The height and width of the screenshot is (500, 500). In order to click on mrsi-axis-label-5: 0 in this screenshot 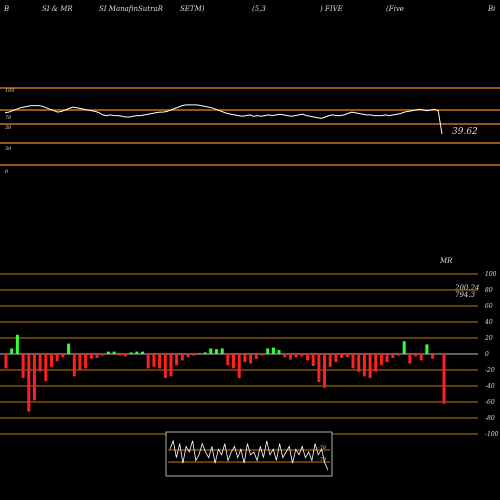, I will do `click(487, 354)`.